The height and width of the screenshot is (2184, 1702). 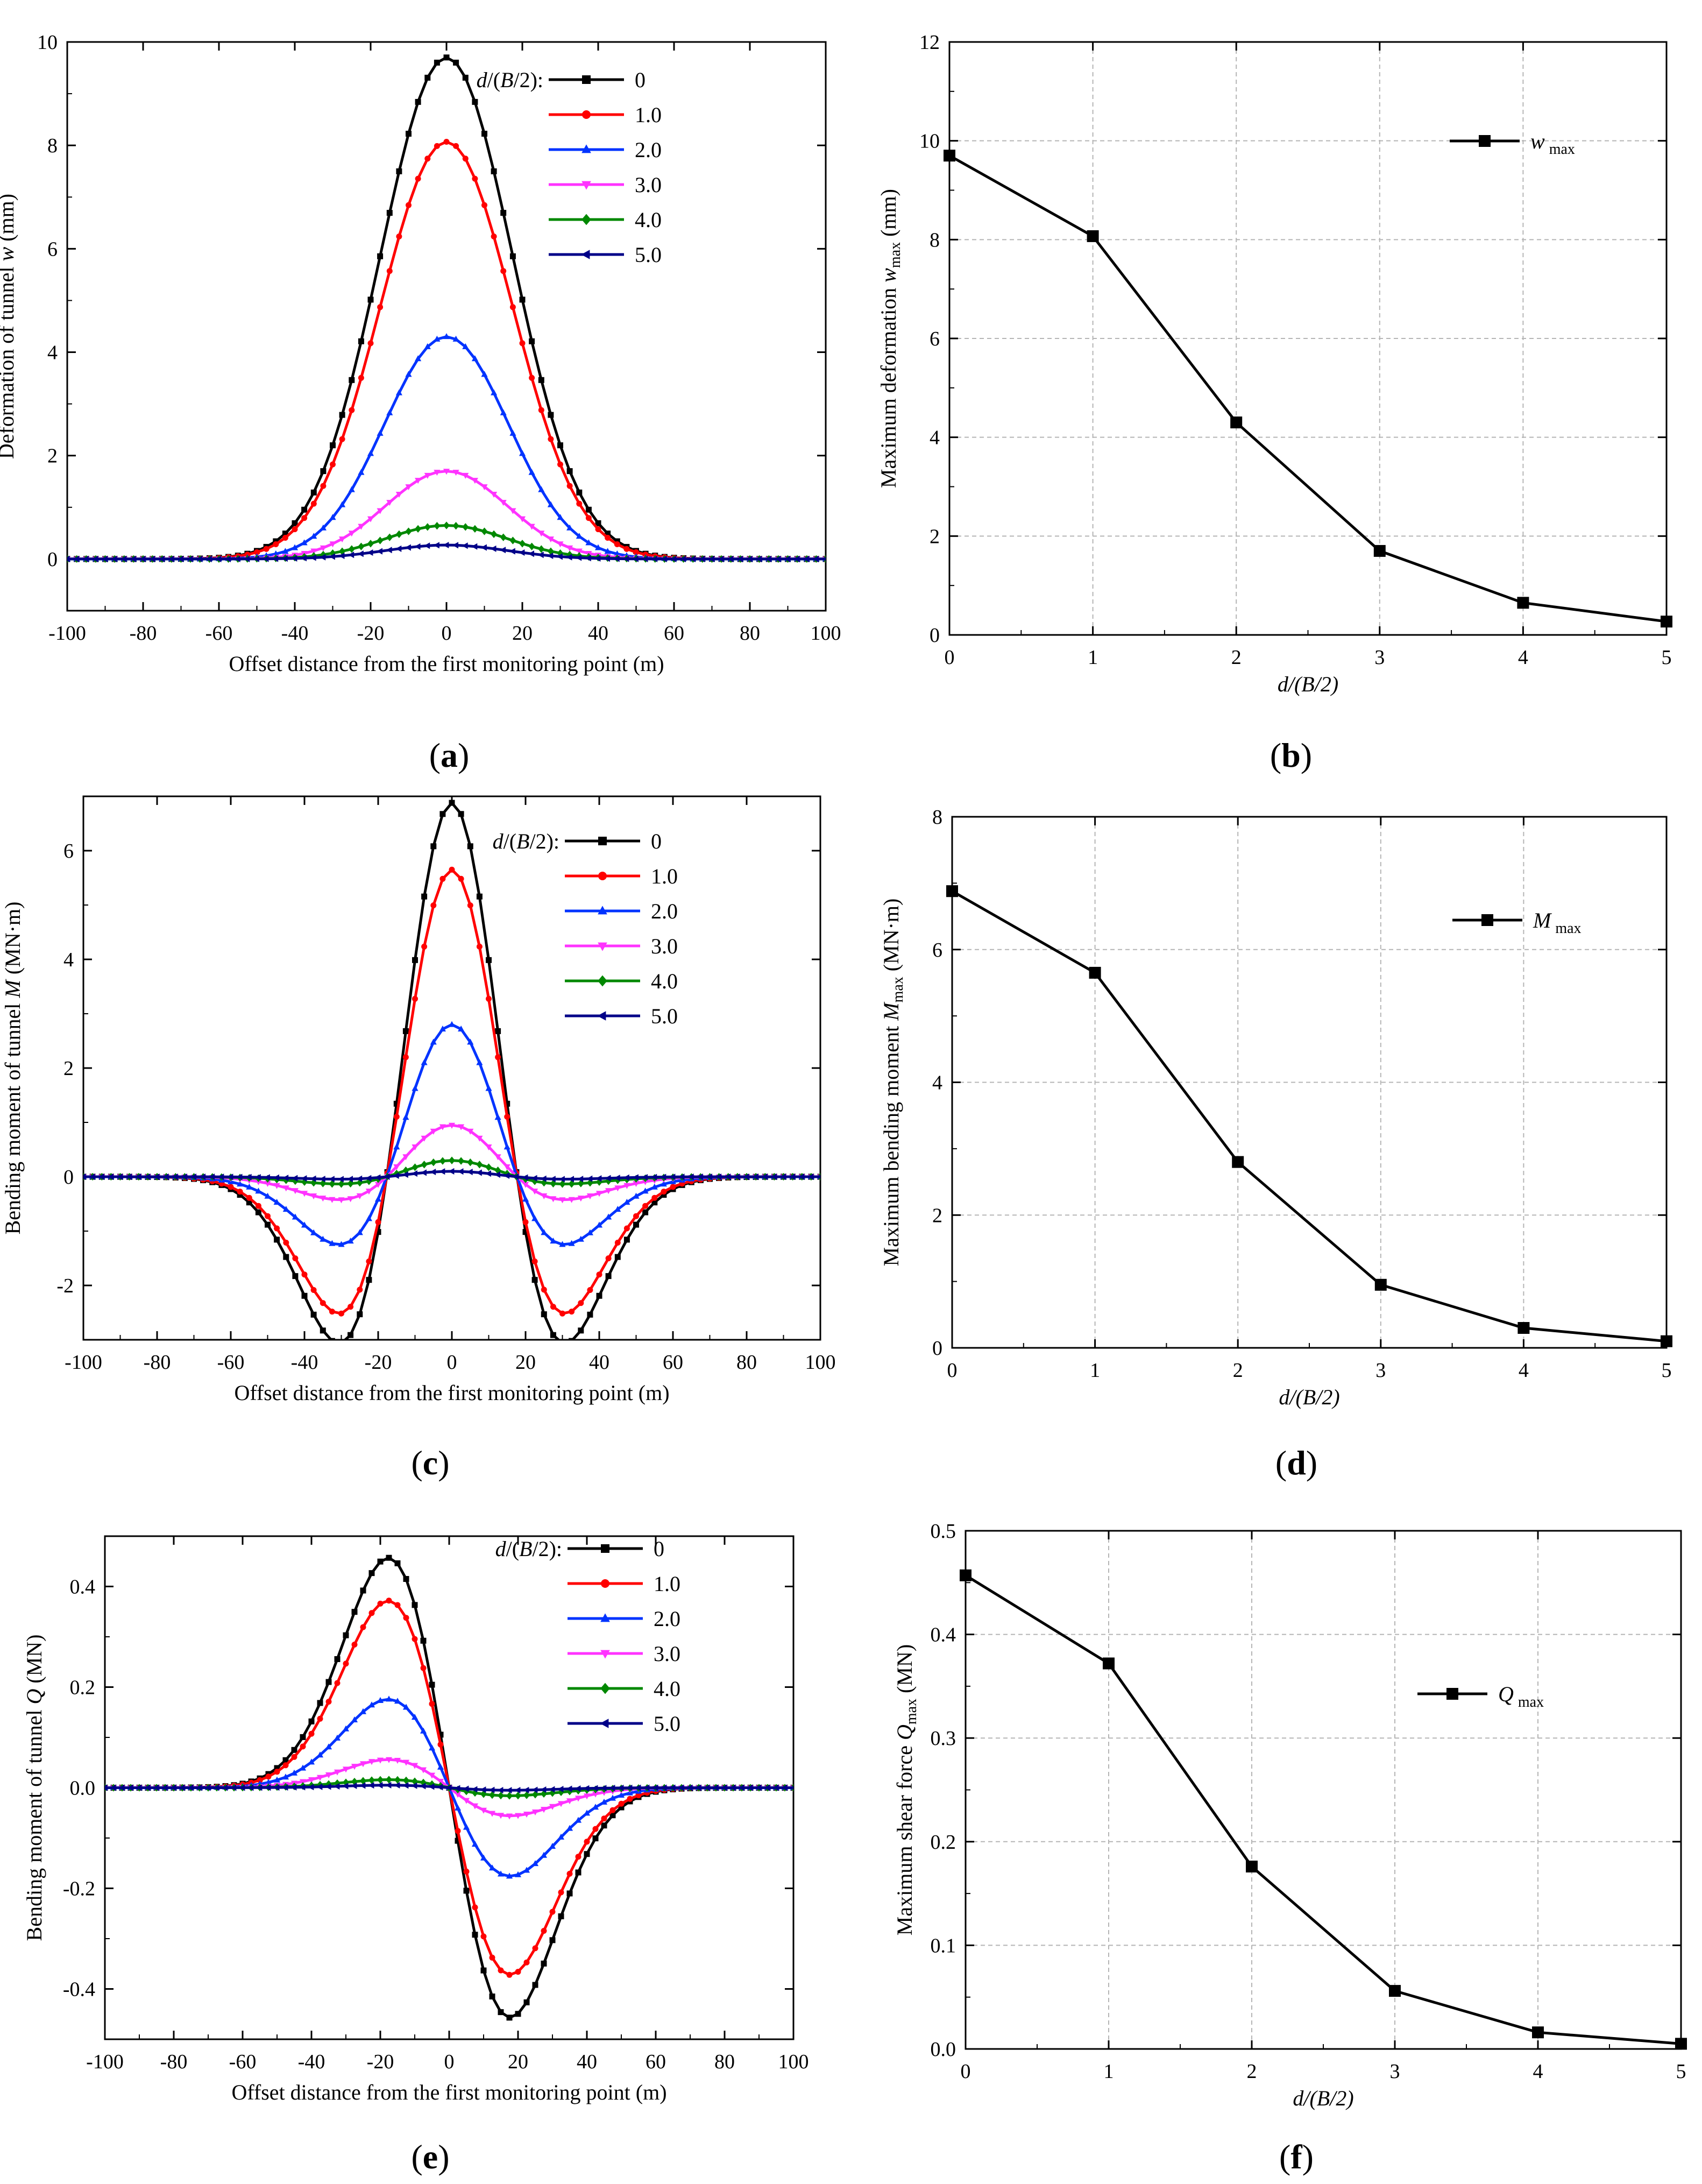 What do you see at coordinates (1487, 920) in the screenshot?
I see `legend-marker` at bounding box center [1487, 920].